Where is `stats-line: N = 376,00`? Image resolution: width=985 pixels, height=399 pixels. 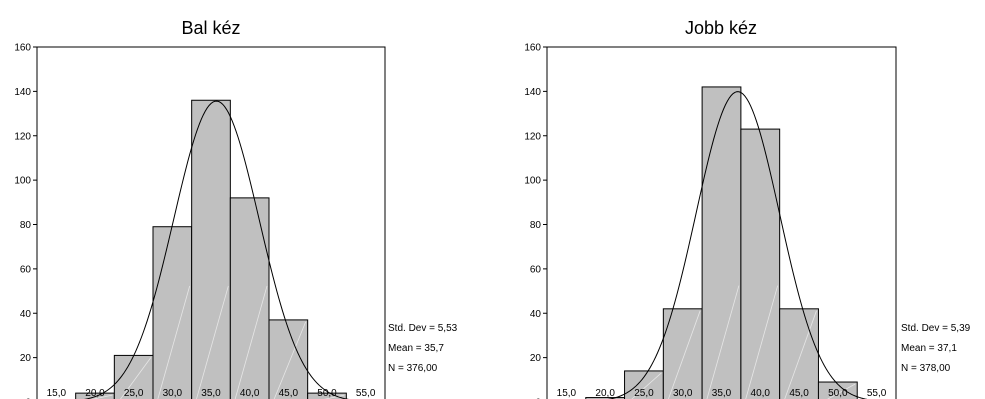
stats-line: N = 376,00 is located at coordinates (413, 368).